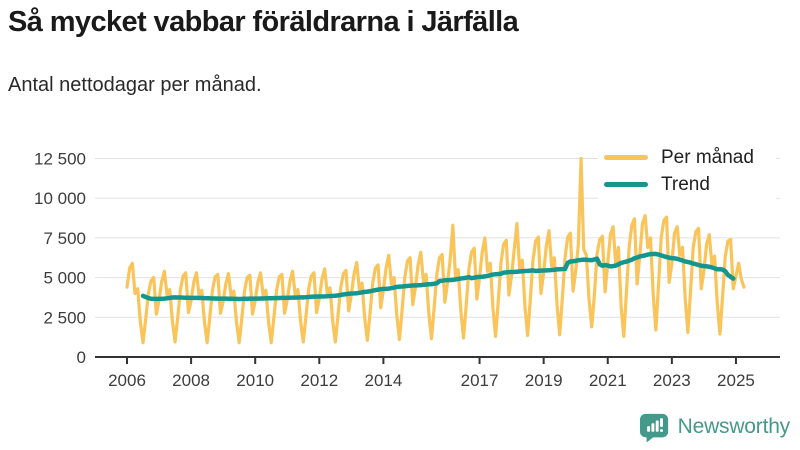 The height and width of the screenshot is (450, 800). Describe the element at coordinates (734, 426) in the screenshot. I see `brand-name: Newsworthy` at that location.